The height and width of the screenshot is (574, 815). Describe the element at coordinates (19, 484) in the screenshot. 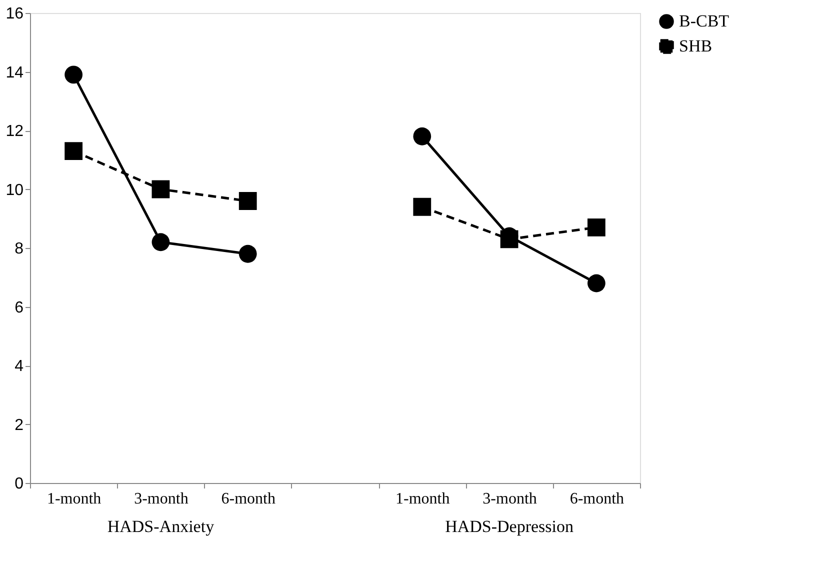

I see `y-tick-label: 0` at that location.